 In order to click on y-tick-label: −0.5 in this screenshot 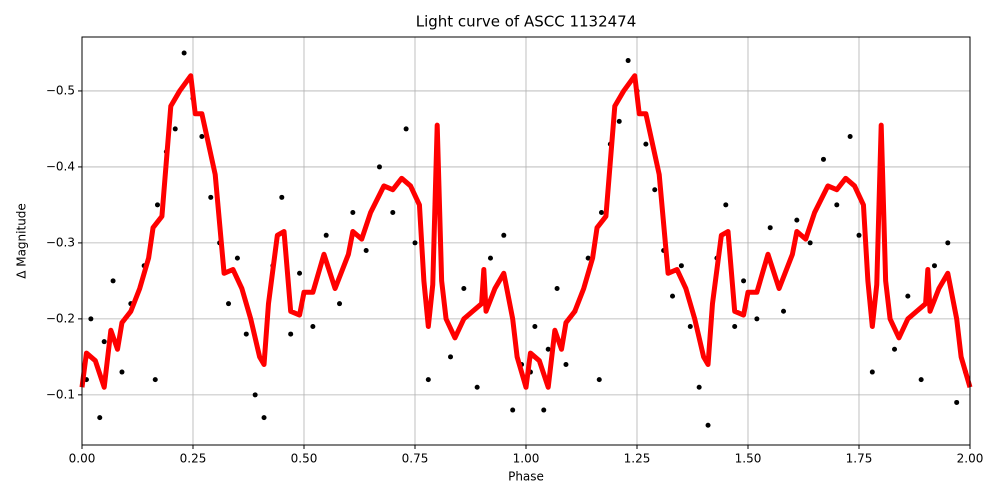, I will do `click(60, 90)`.